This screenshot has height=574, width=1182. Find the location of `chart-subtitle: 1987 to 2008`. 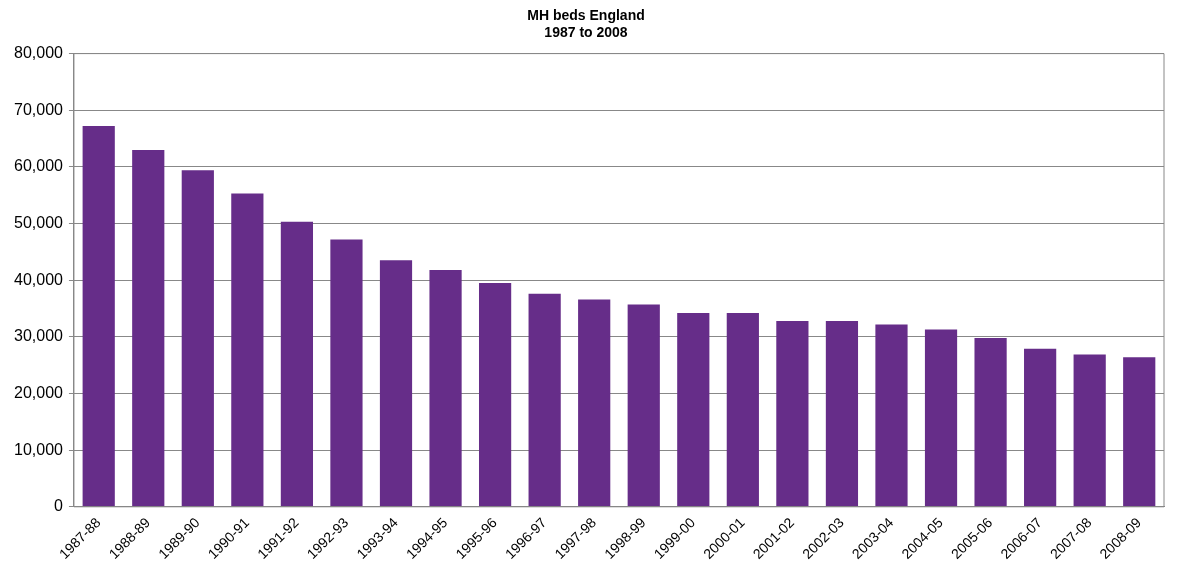

chart-subtitle: 1987 to 2008 is located at coordinates (586, 32).